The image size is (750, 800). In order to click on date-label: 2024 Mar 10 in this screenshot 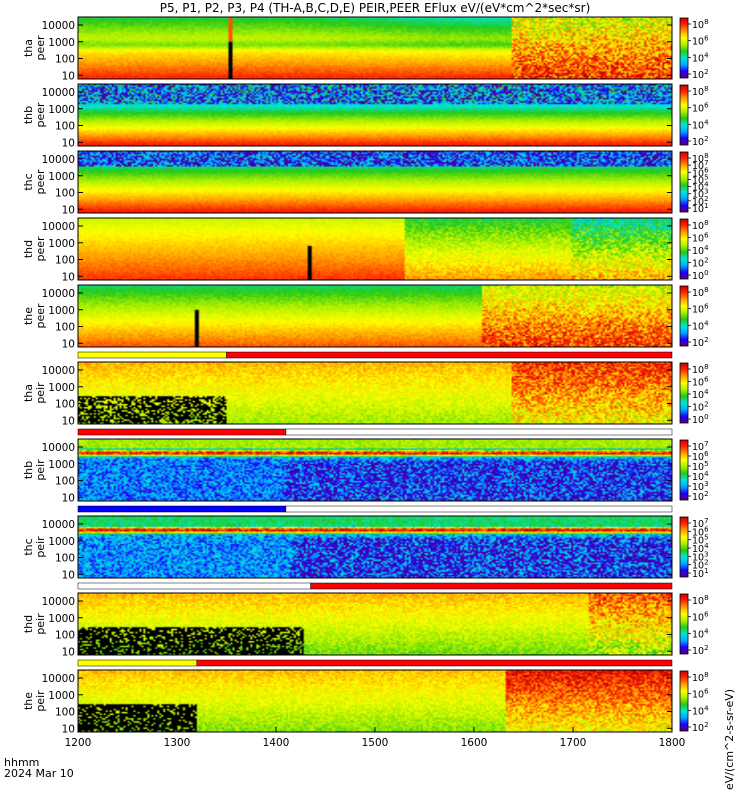, I will do `click(39, 773)`.